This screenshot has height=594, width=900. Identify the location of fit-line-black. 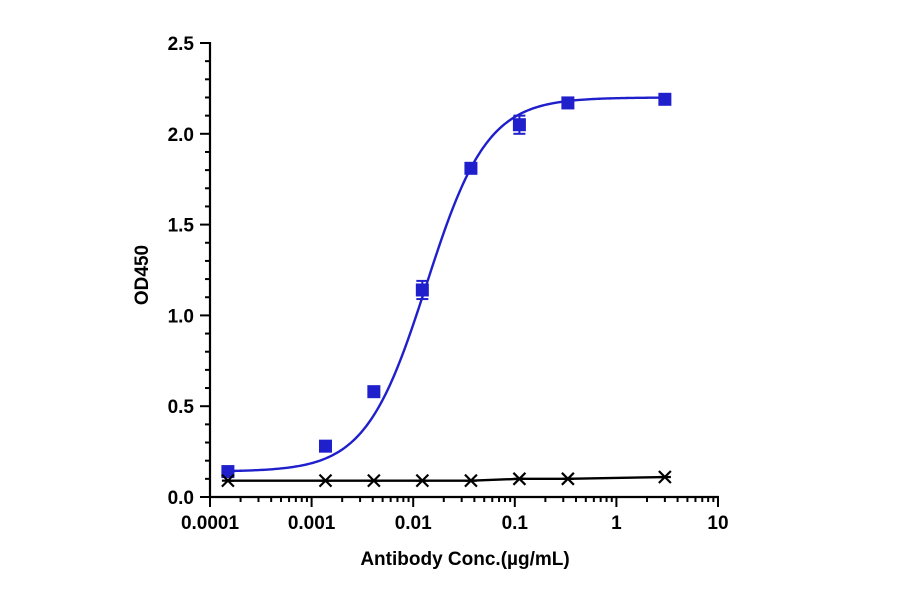
(446, 478).